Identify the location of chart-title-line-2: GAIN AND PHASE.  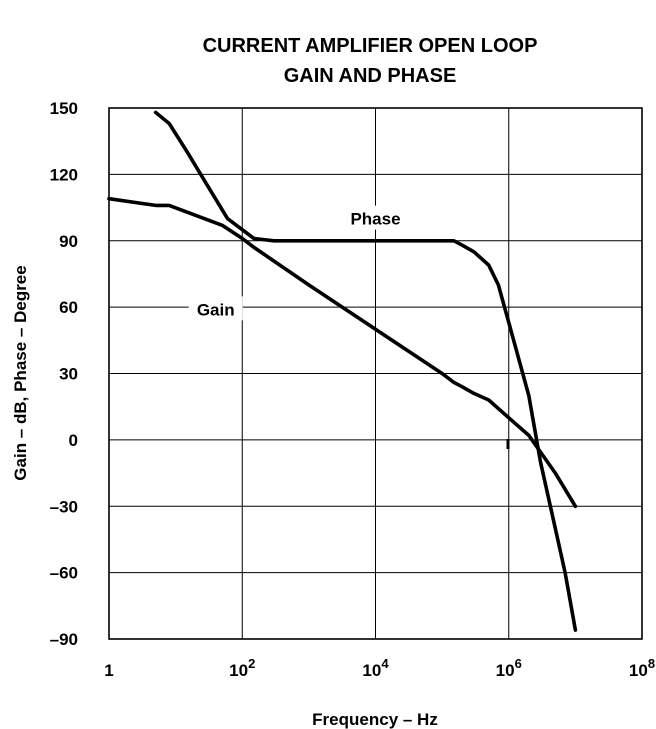
(370, 76).